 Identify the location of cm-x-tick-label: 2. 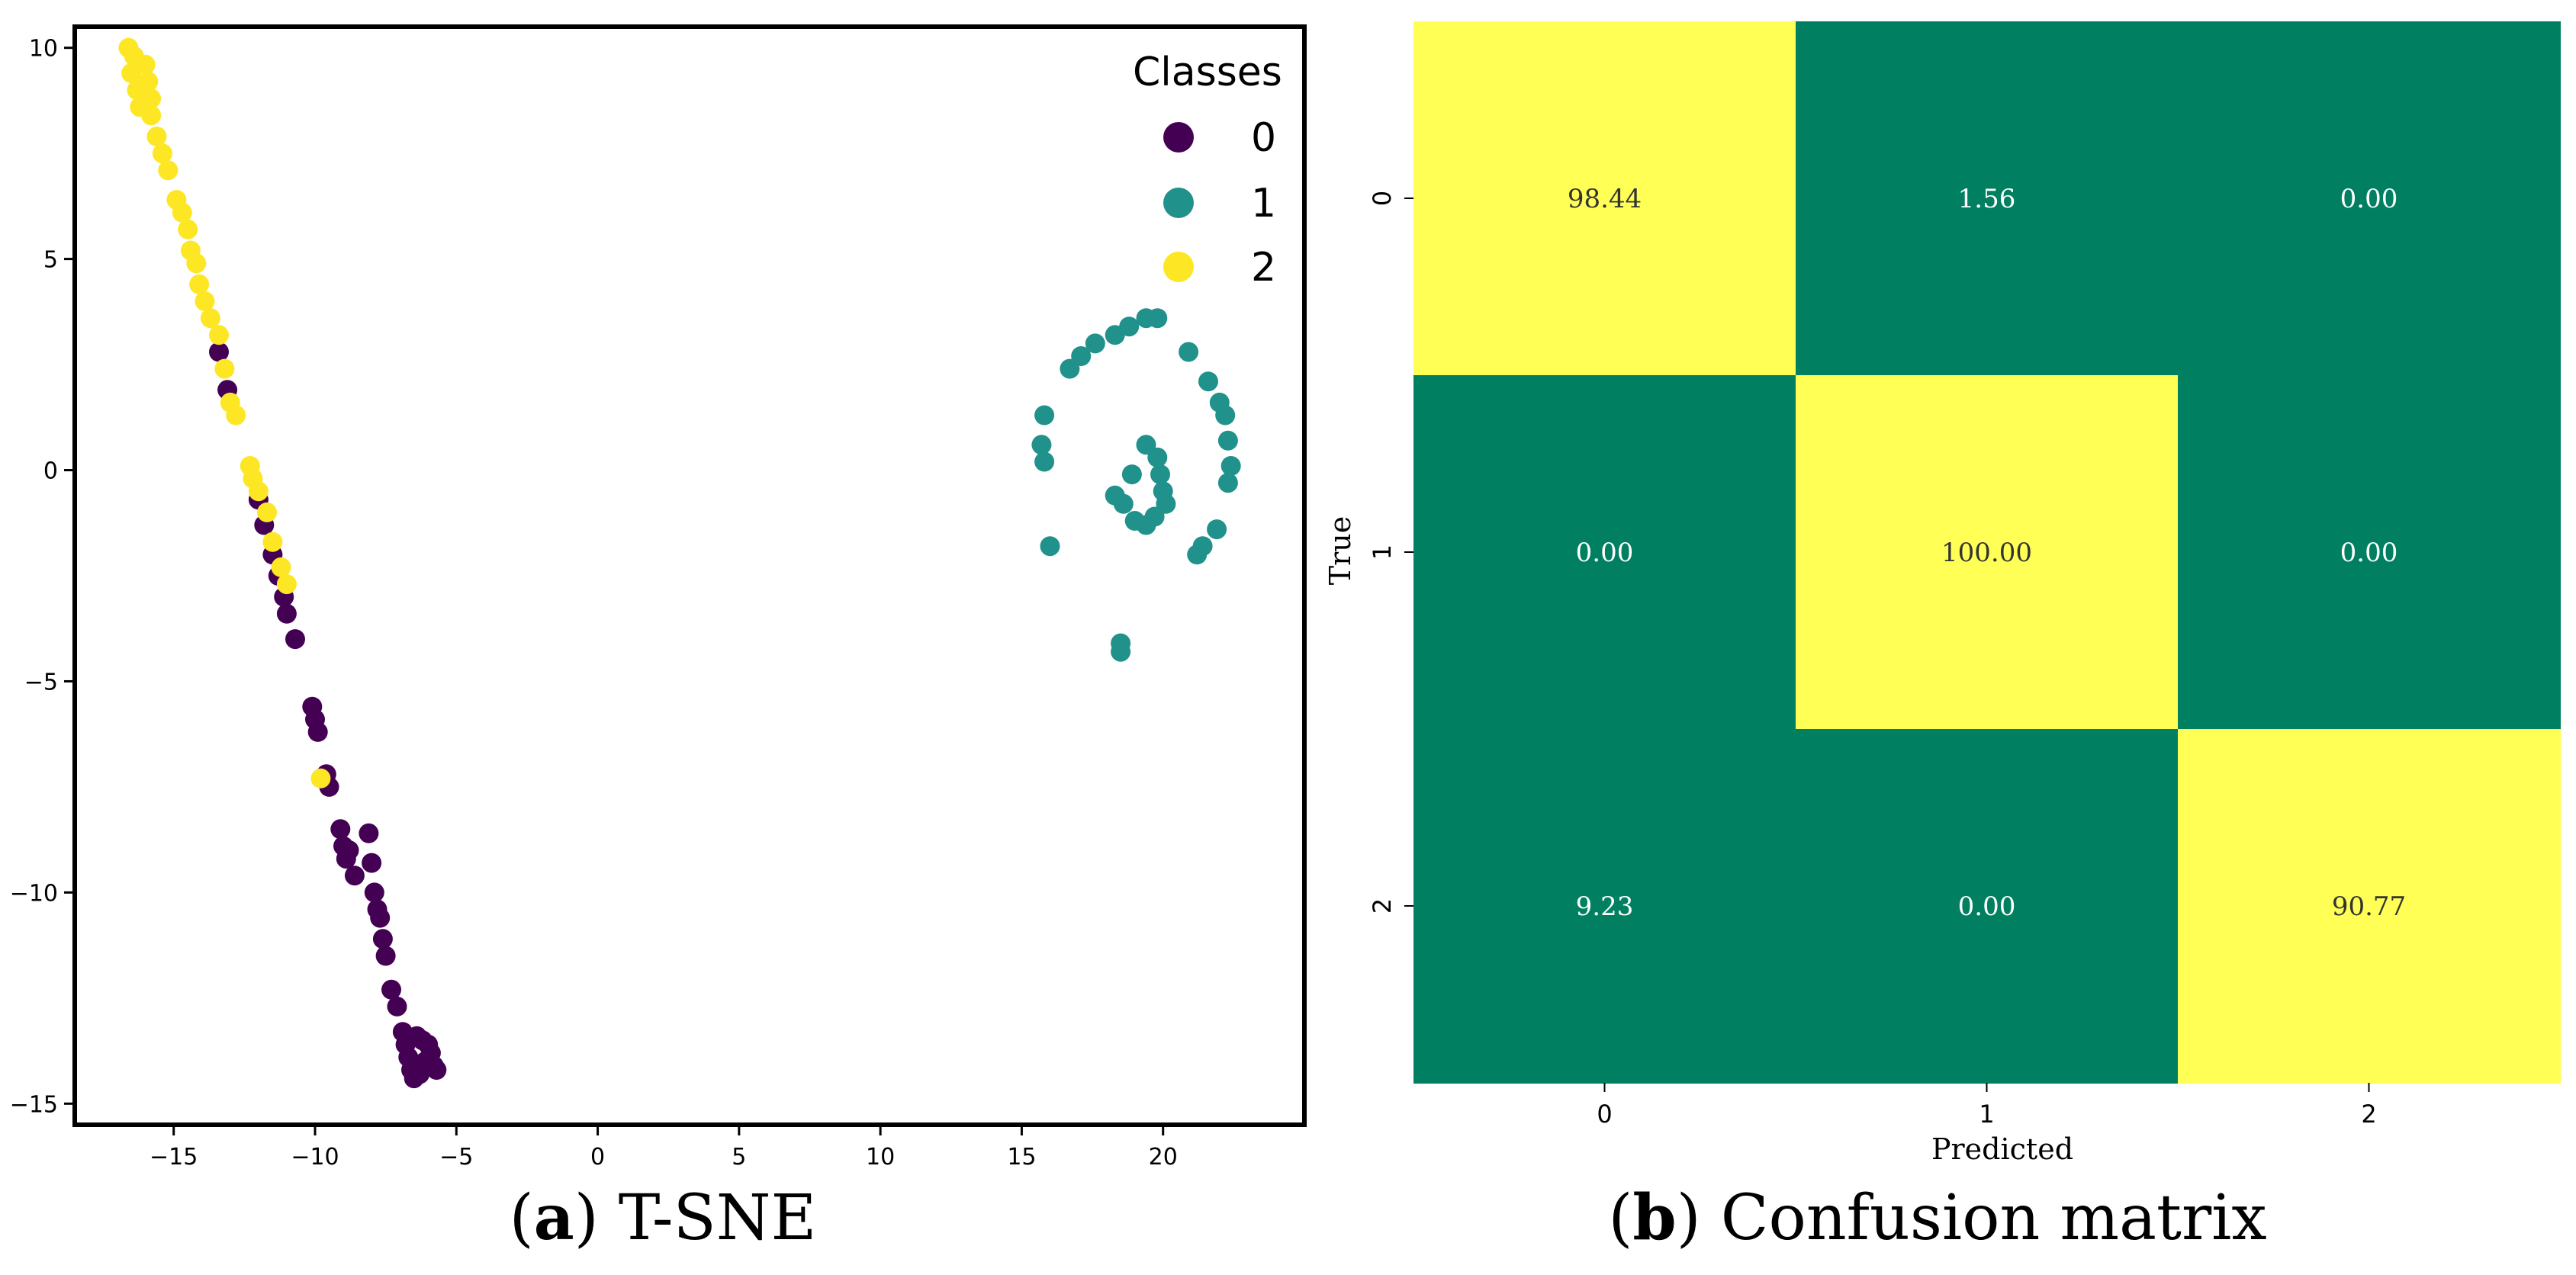
(2369, 1114).